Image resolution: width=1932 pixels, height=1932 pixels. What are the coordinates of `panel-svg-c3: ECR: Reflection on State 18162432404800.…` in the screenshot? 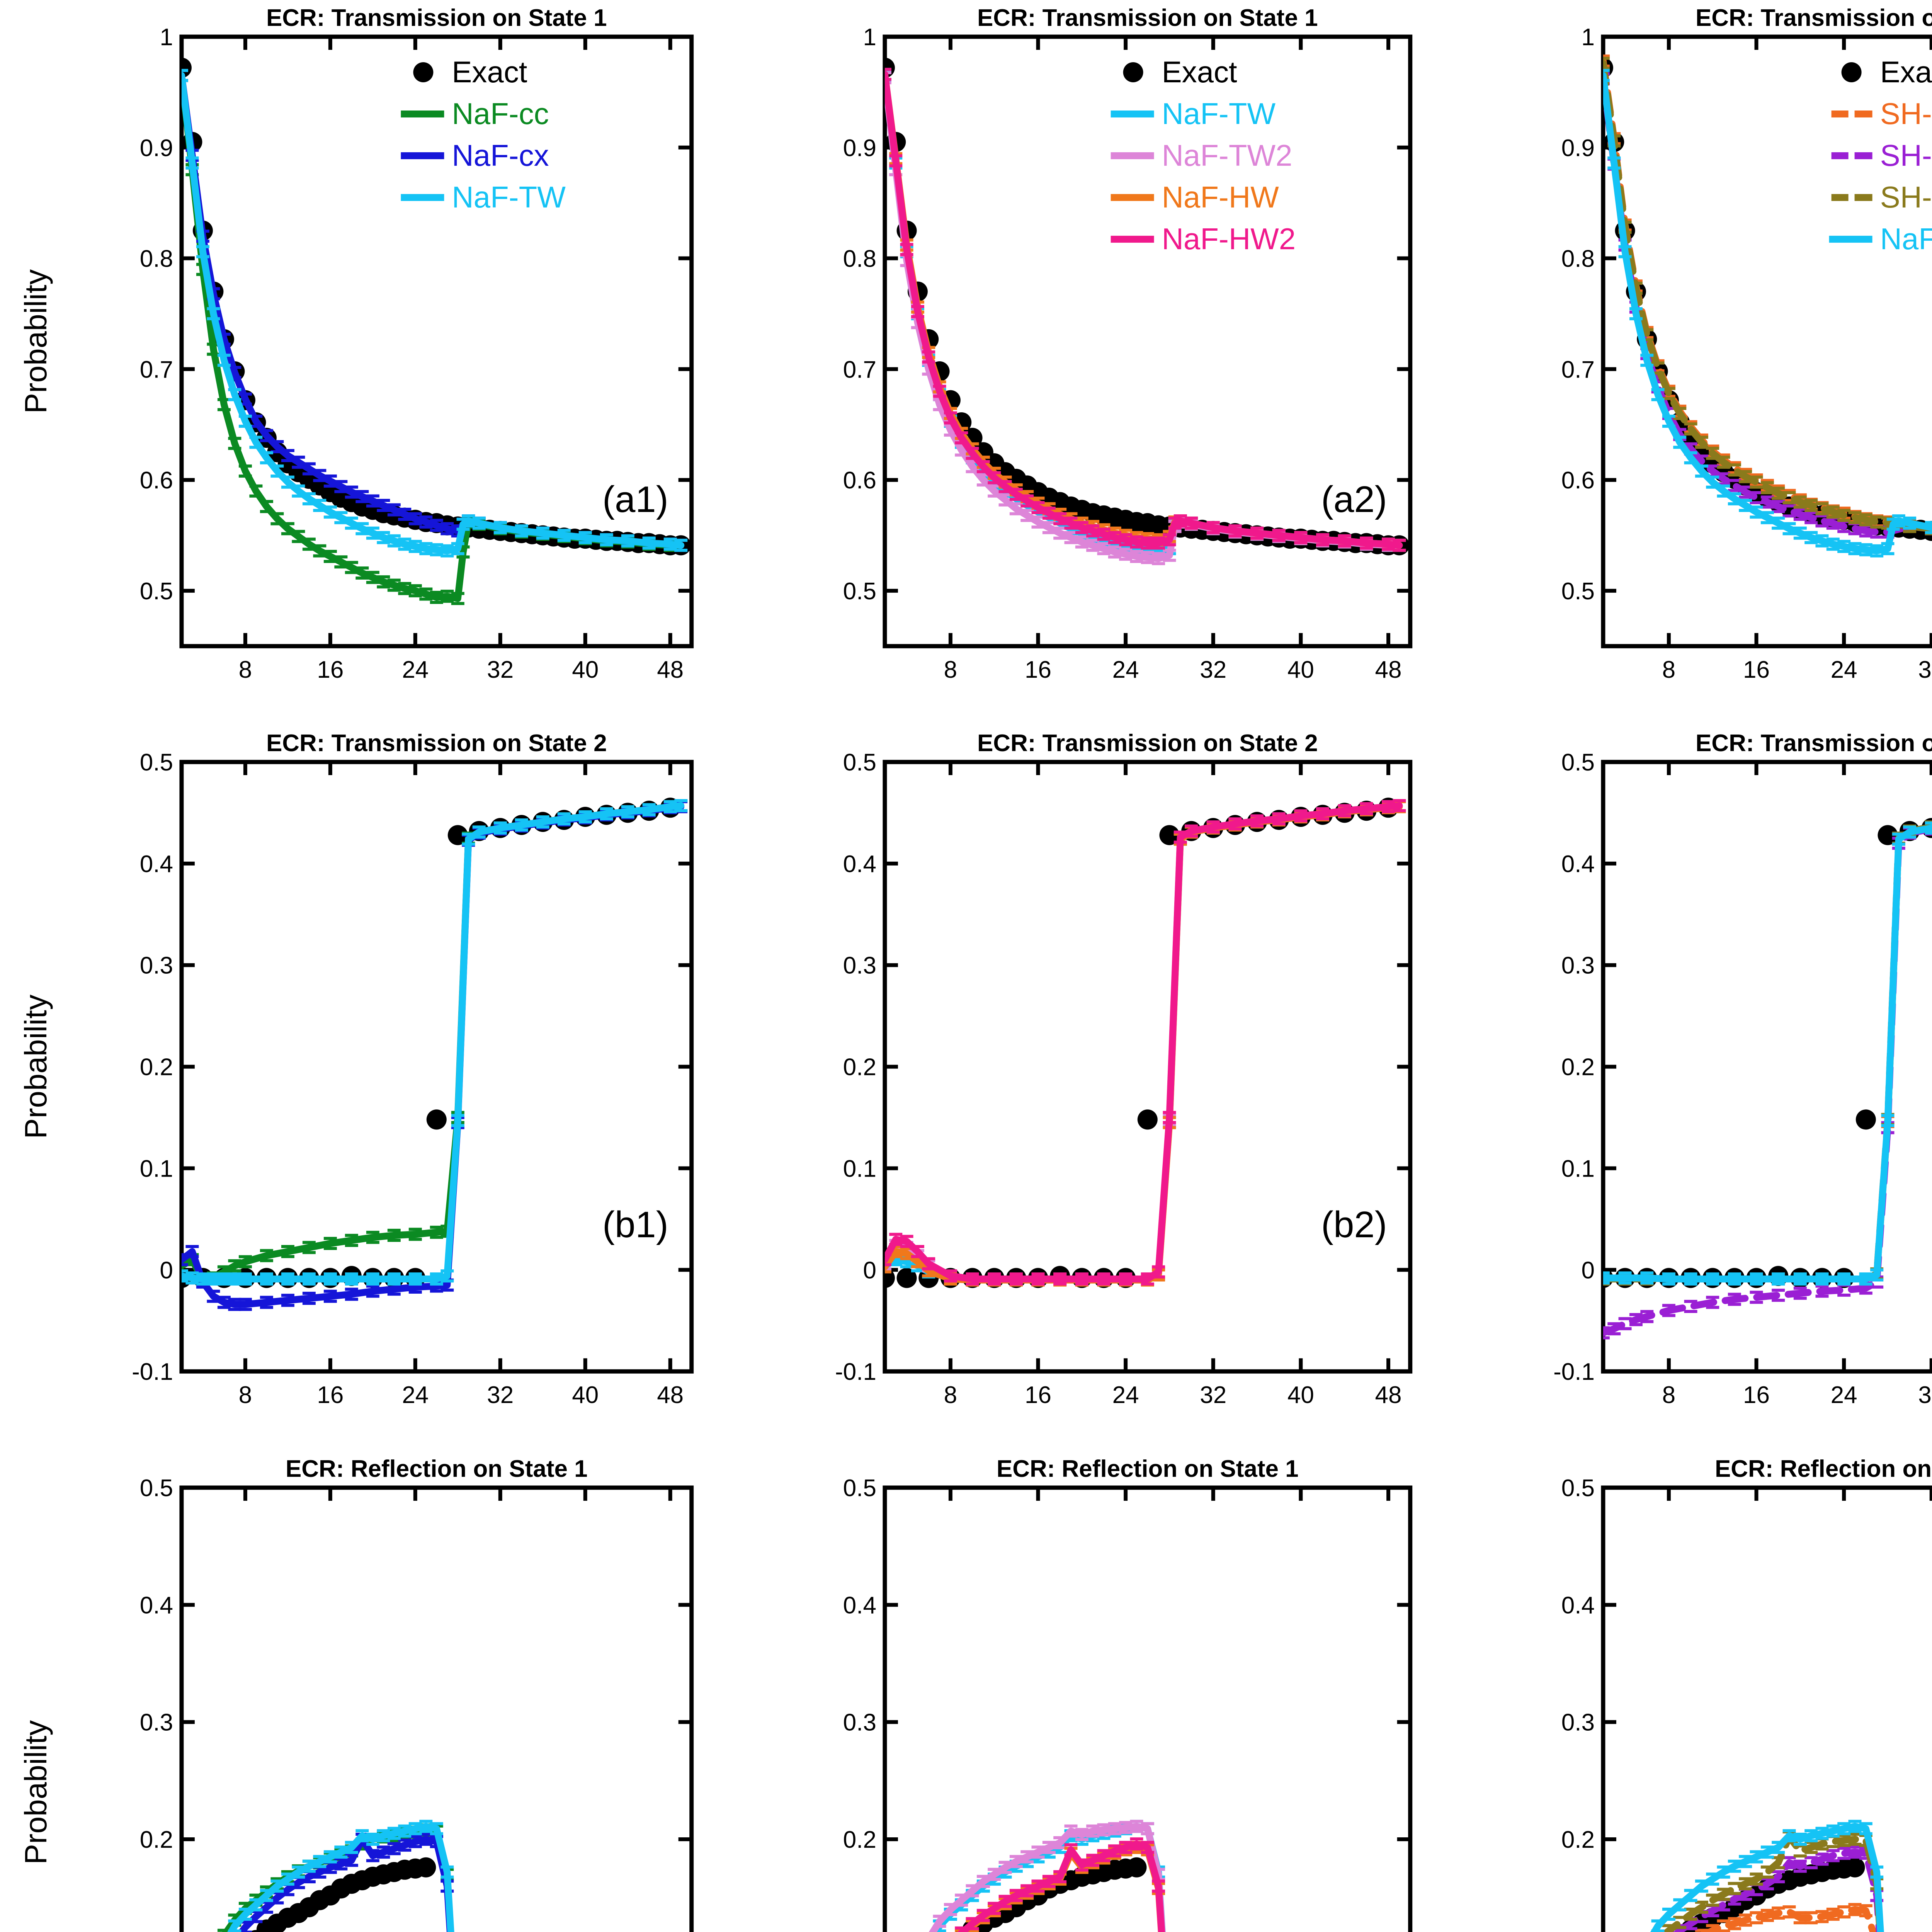 It's located at (1685, 1692).